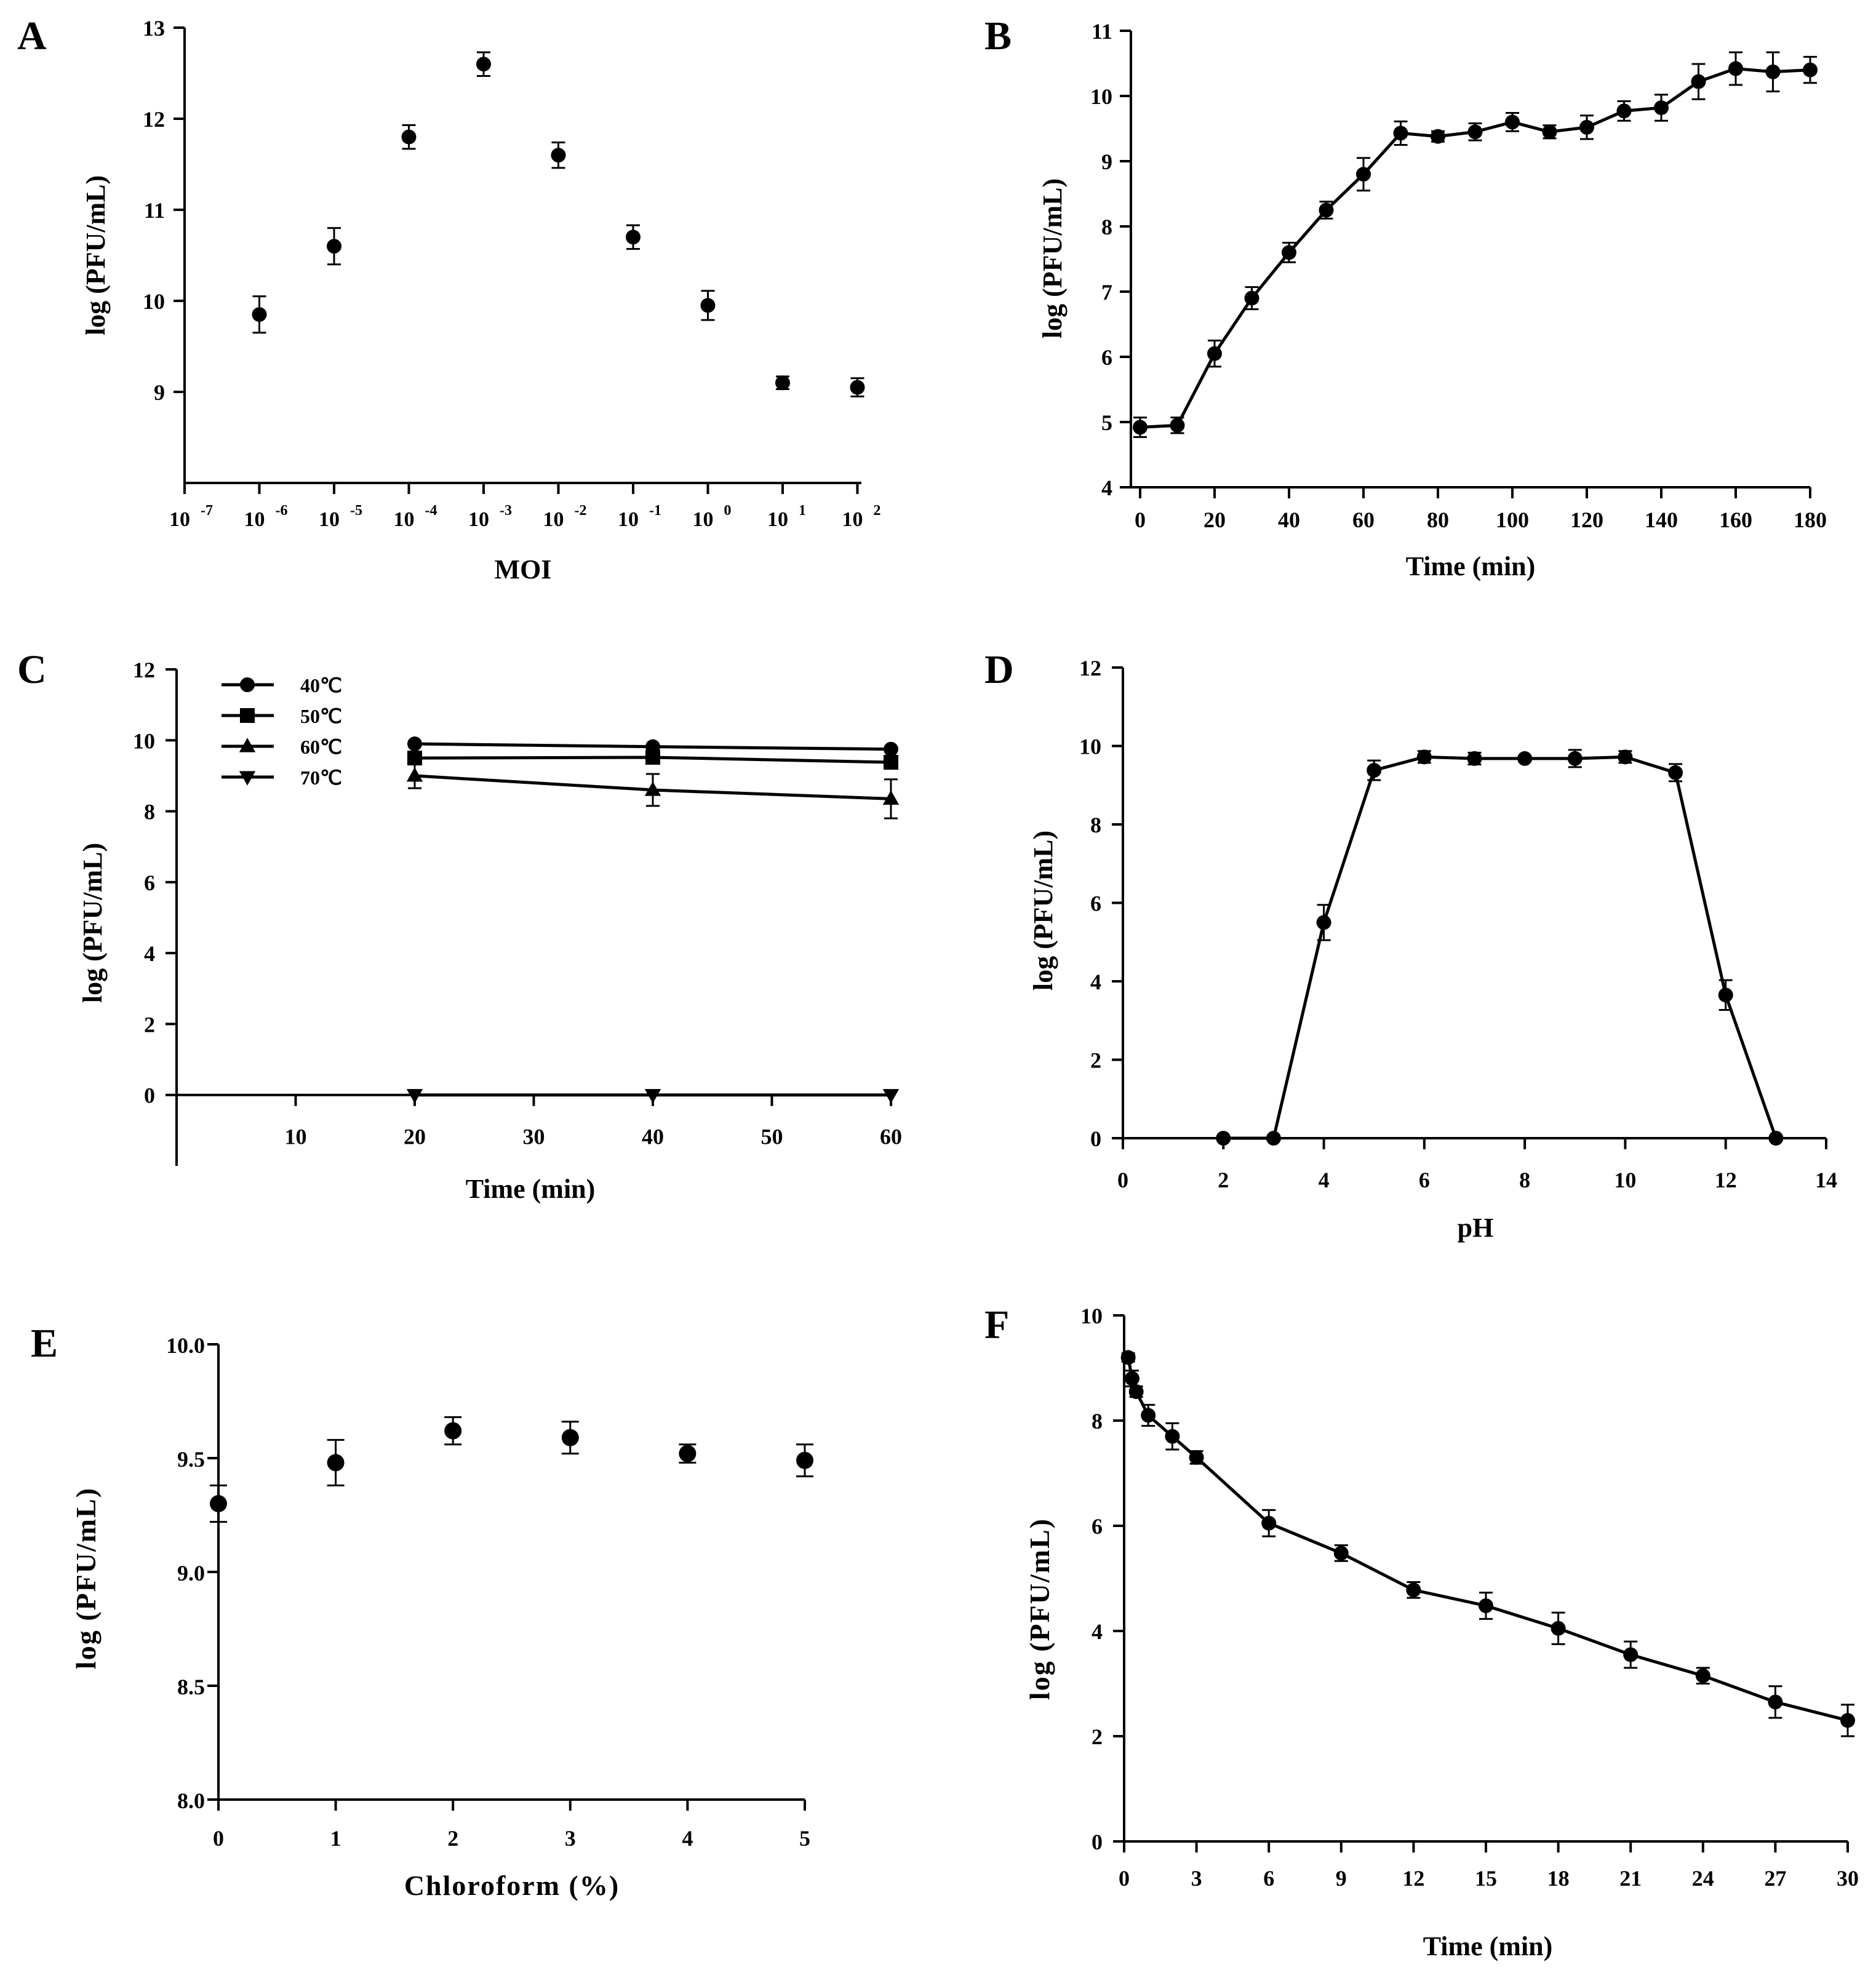 Image resolution: width=1876 pixels, height=1978 pixels. Describe the element at coordinates (506, 511) in the screenshot. I see `x-tick-label-exponent: -3` at that location.